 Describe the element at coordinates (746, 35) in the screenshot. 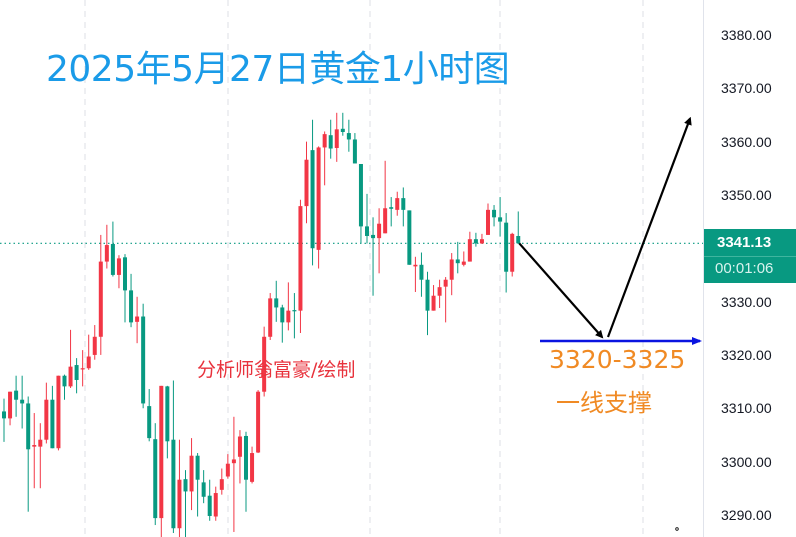

I see `price-tick-label: 3380.00` at that location.